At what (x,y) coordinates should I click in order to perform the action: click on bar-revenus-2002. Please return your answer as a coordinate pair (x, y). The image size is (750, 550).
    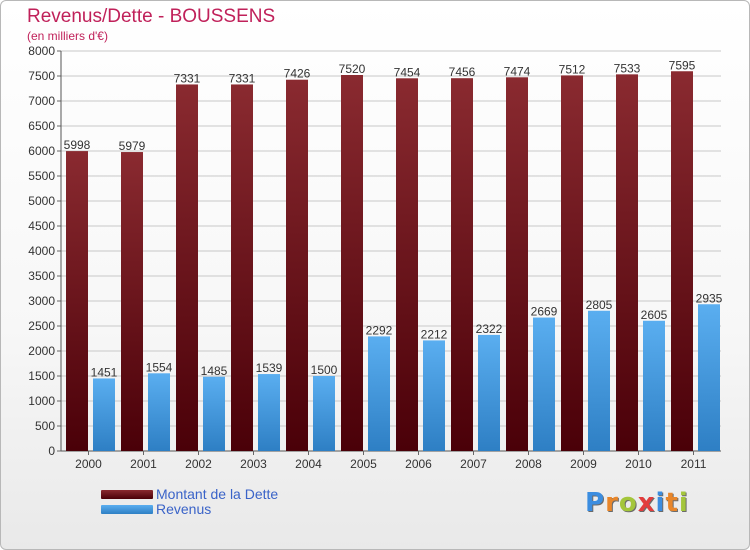
    Looking at the image, I should click on (214, 413).